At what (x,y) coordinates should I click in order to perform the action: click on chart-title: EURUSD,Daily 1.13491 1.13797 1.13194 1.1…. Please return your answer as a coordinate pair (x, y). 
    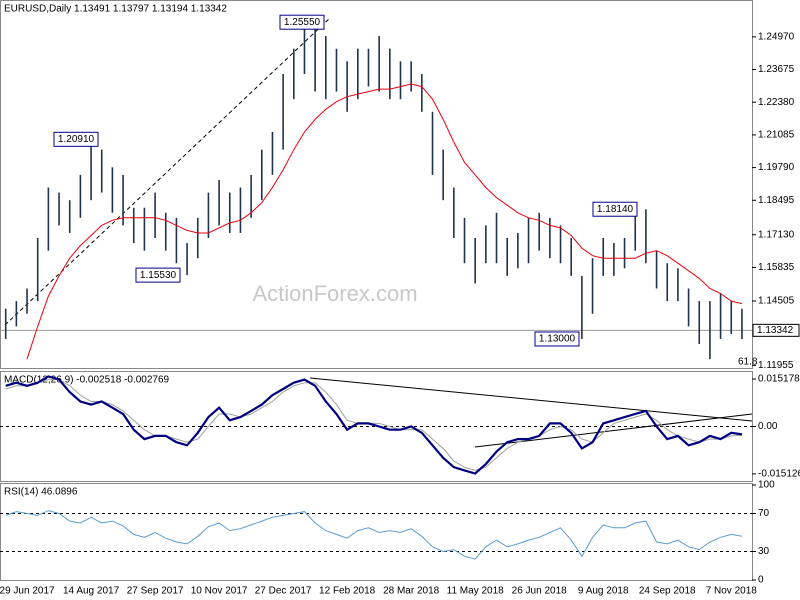
    Looking at the image, I should click on (115, 9).